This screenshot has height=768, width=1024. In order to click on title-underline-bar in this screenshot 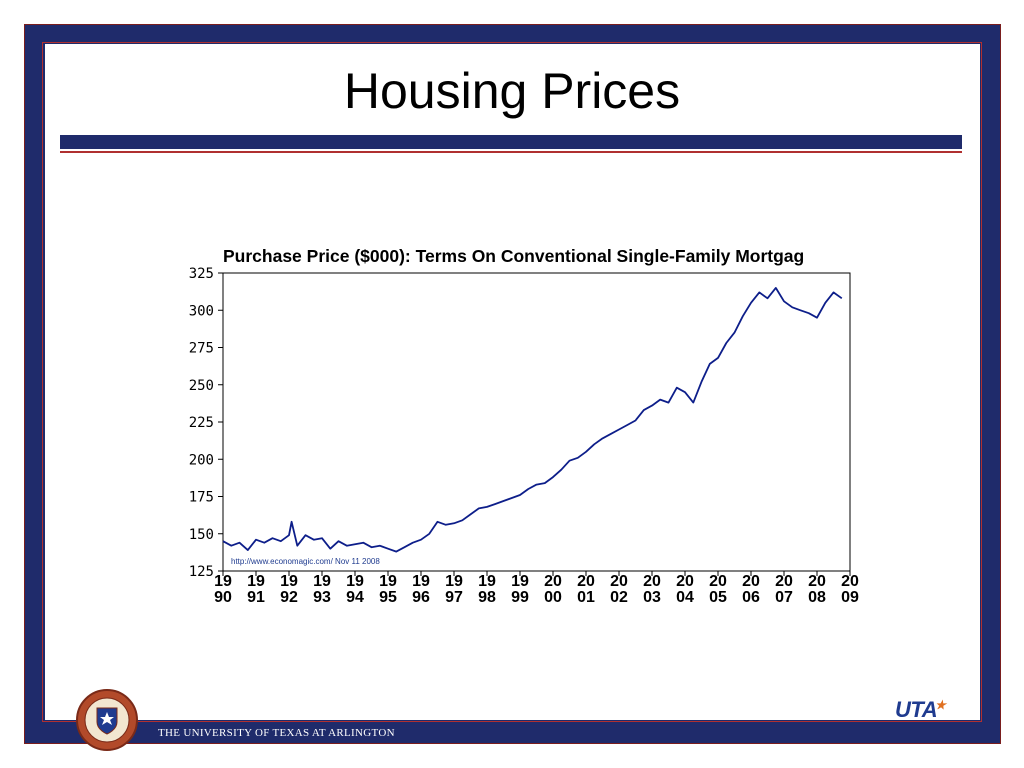, I will do `click(511, 142)`.